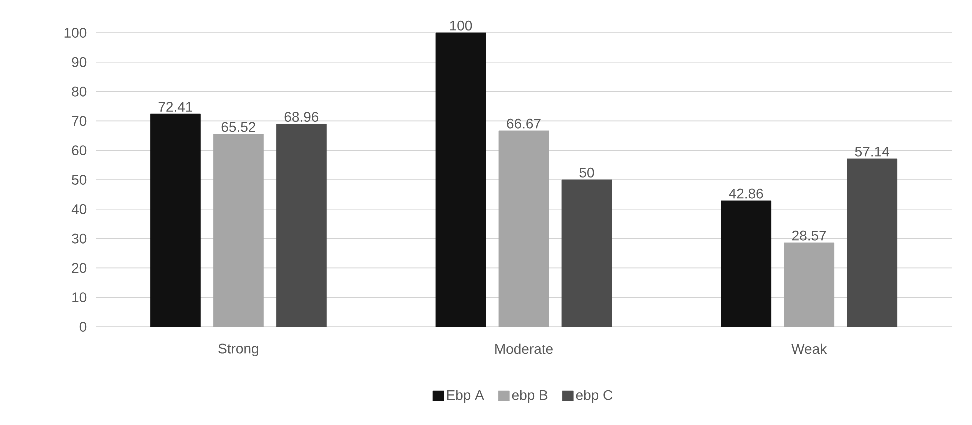 This screenshot has width=972, height=425. I want to click on x-tick-label: Strong, so click(238, 350).